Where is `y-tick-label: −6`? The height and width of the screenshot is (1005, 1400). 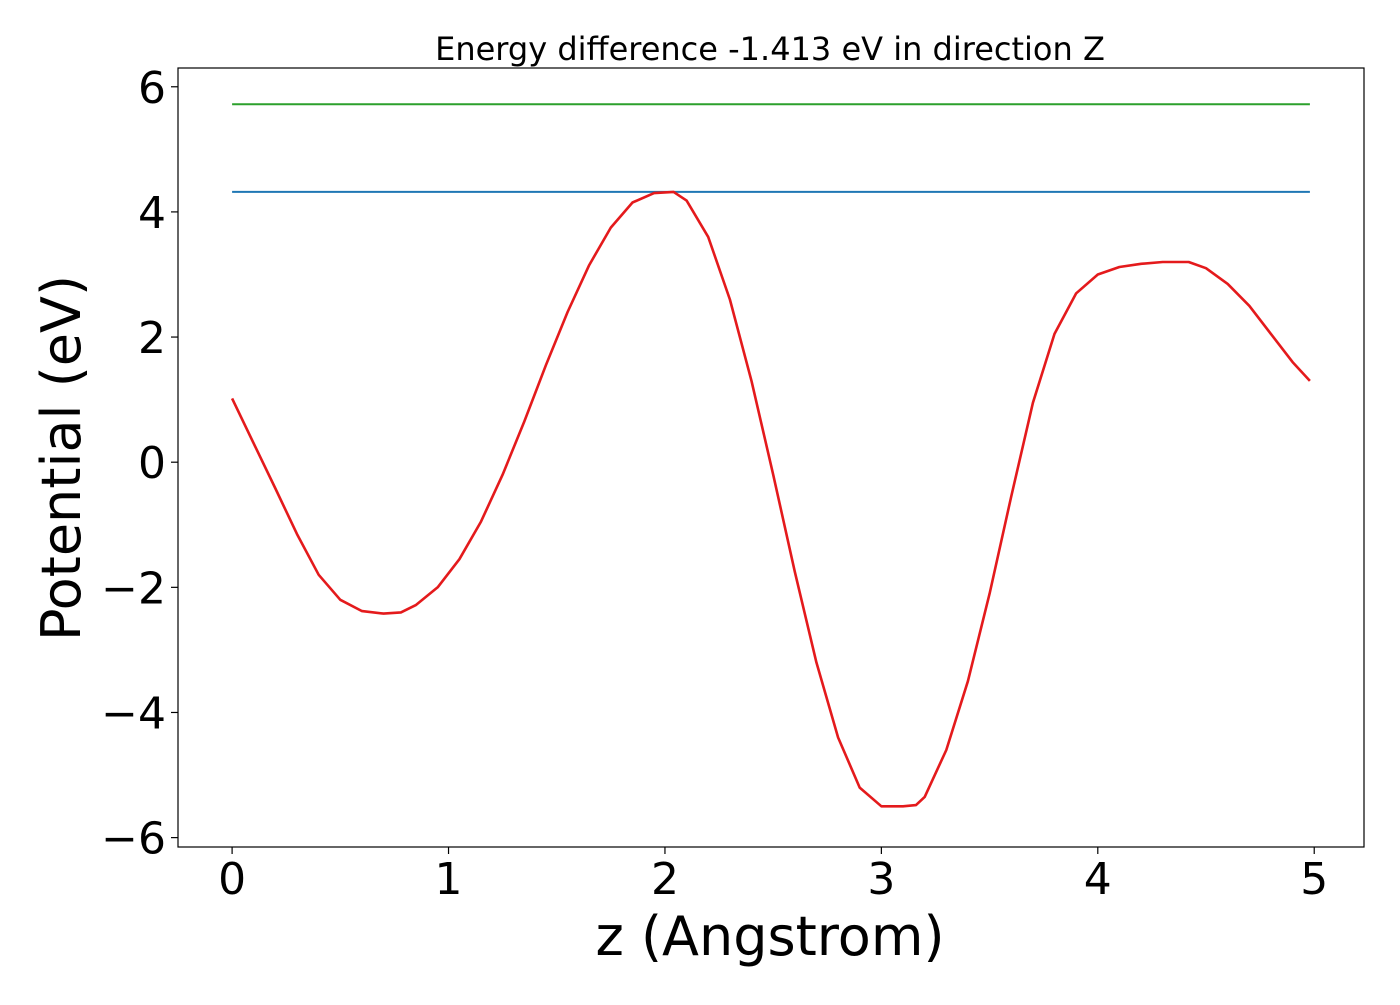 y-tick-label: −6 is located at coordinates (133, 839).